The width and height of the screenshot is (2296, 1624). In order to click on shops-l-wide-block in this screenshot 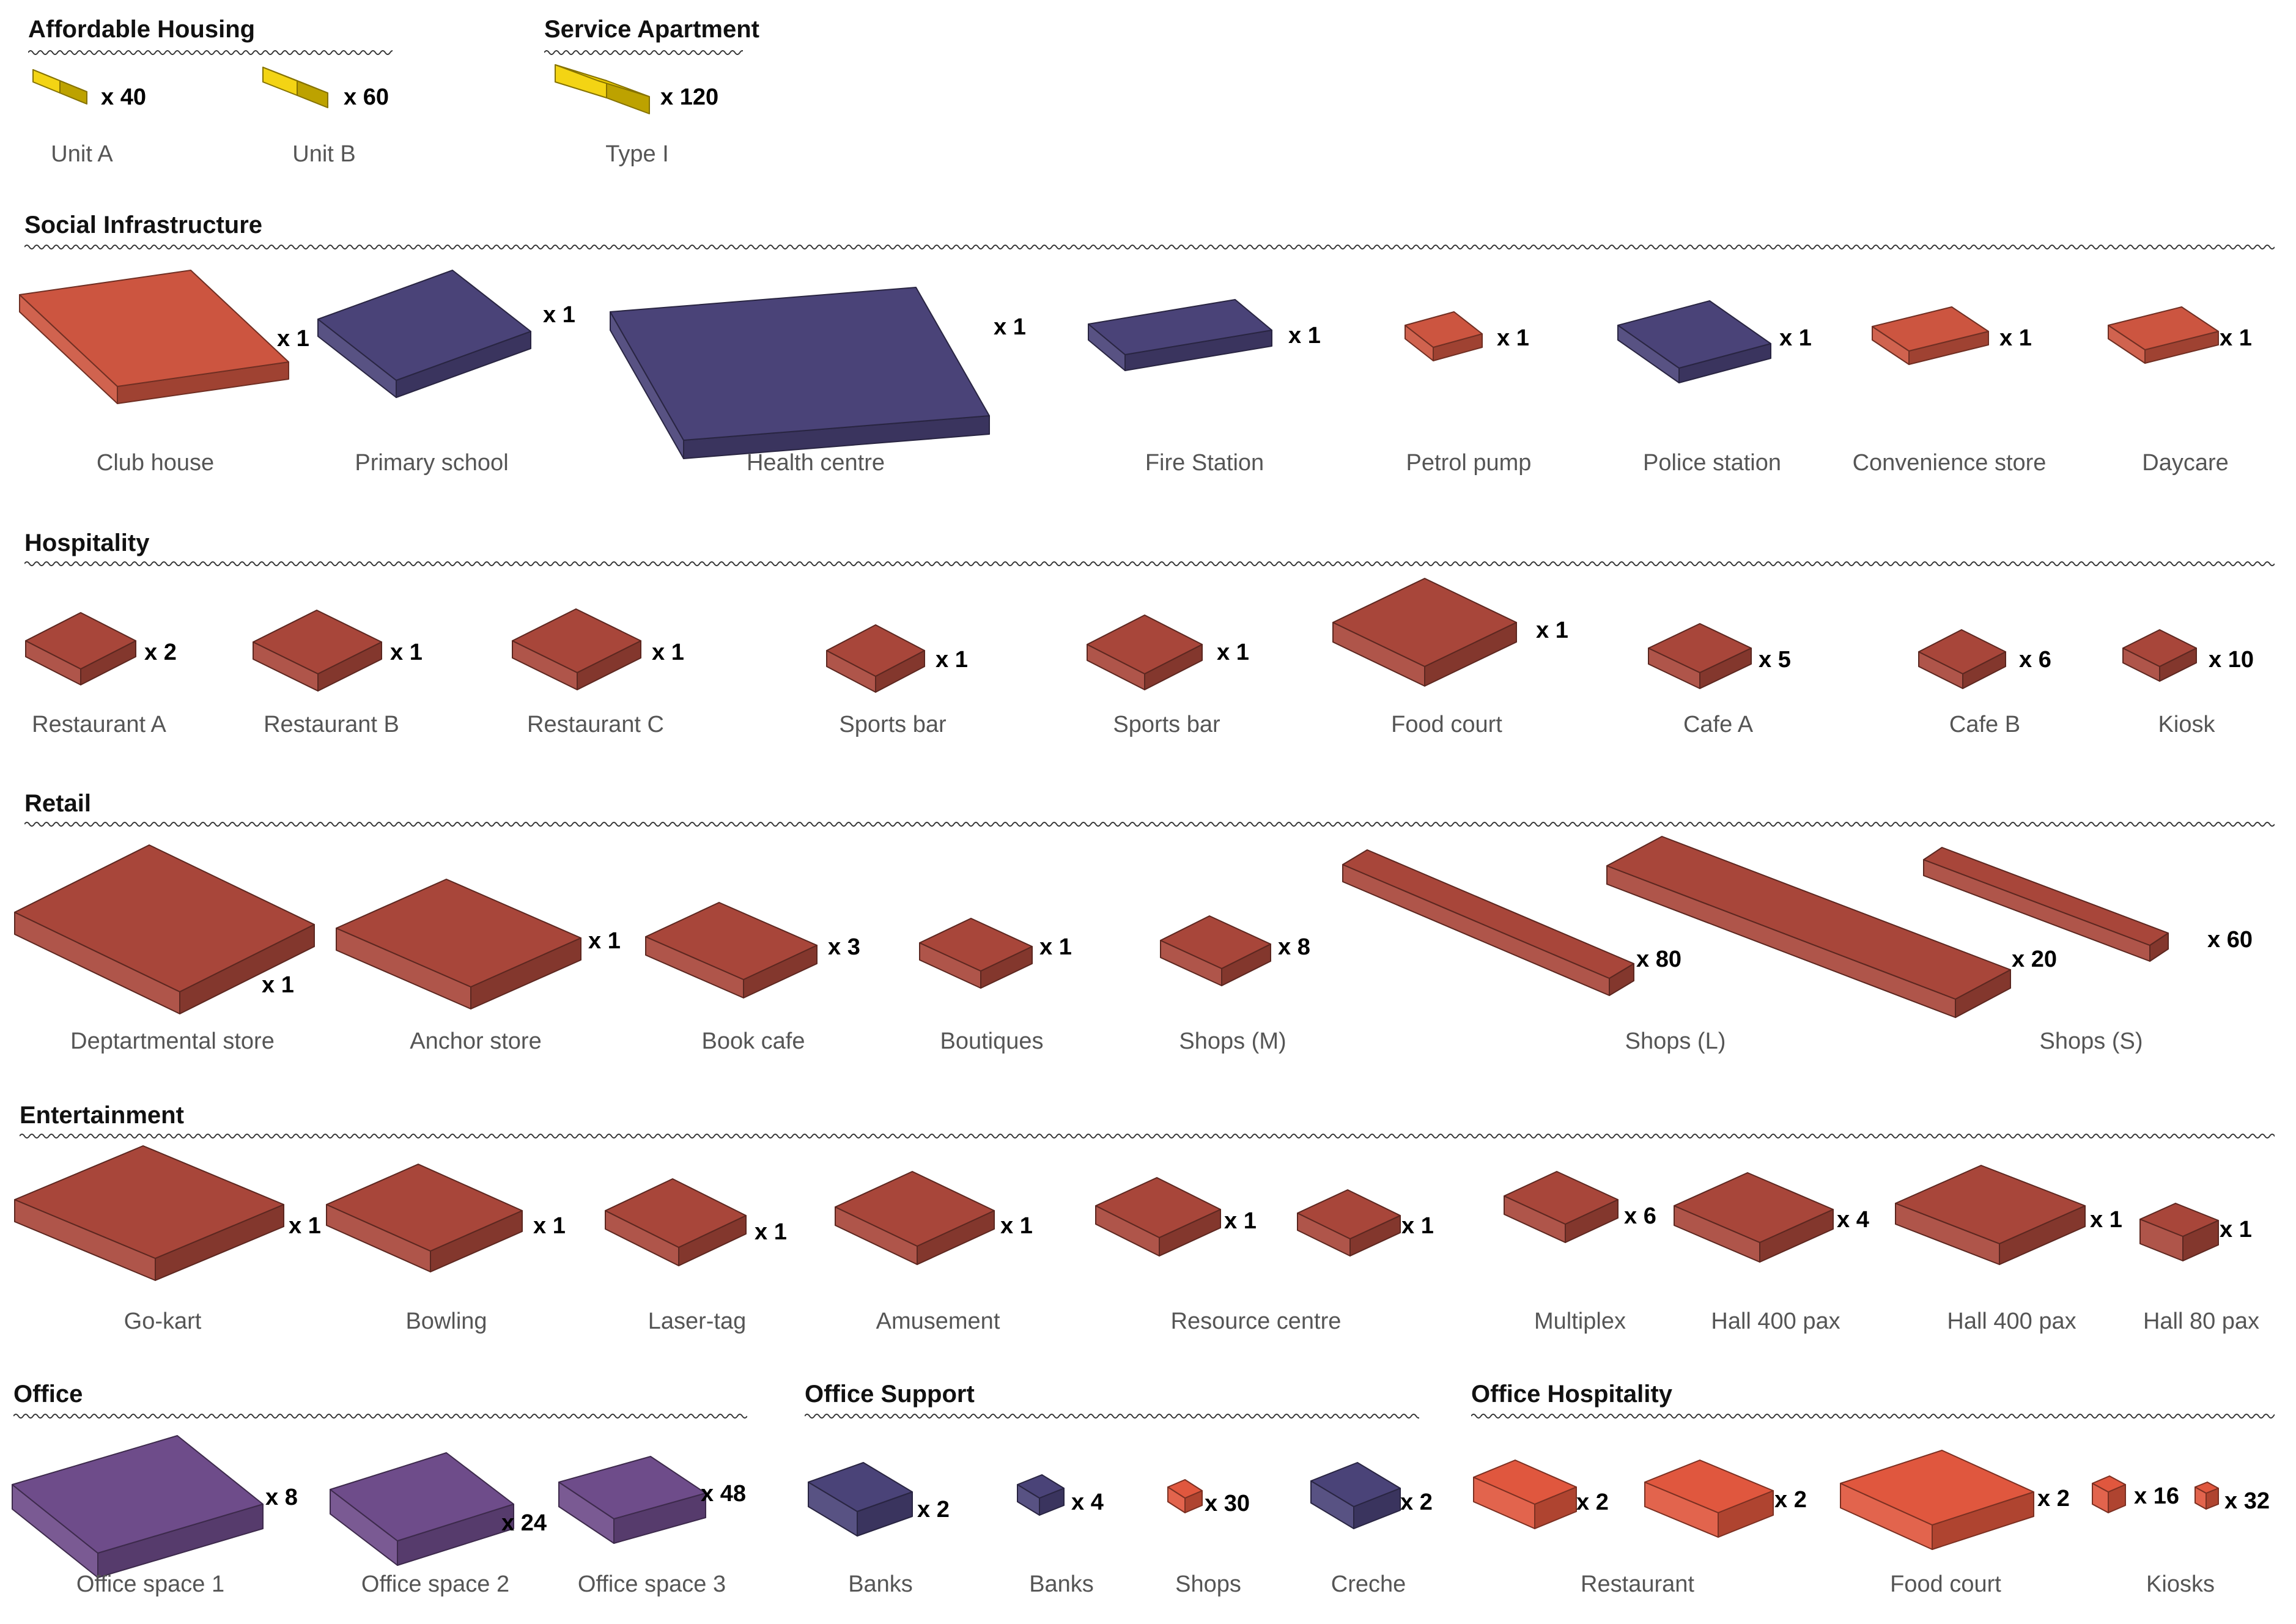, I will do `click(1808, 927)`.